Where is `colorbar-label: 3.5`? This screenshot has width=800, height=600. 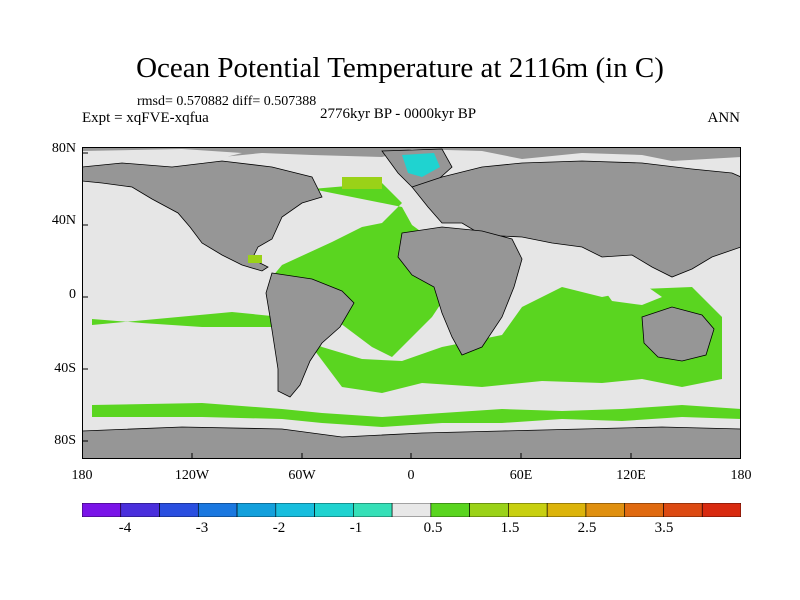
colorbar-label: 3.5 is located at coordinates (664, 528).